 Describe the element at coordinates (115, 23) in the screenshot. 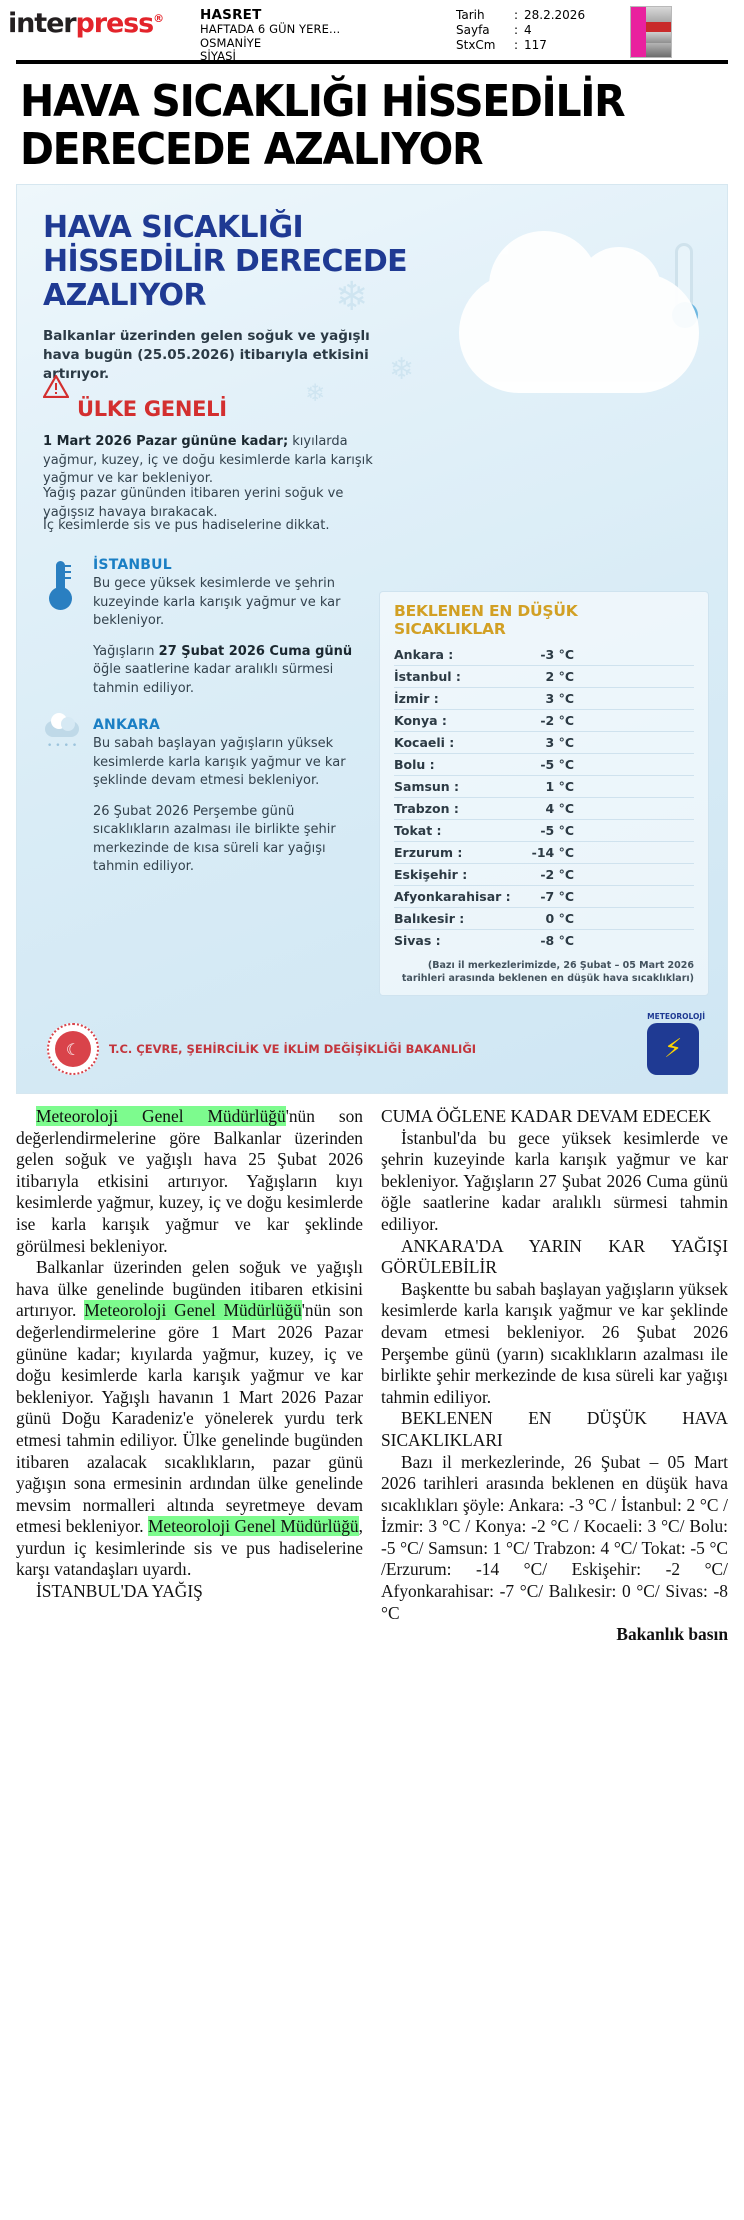

I see `logo-text-press: press` at that location.